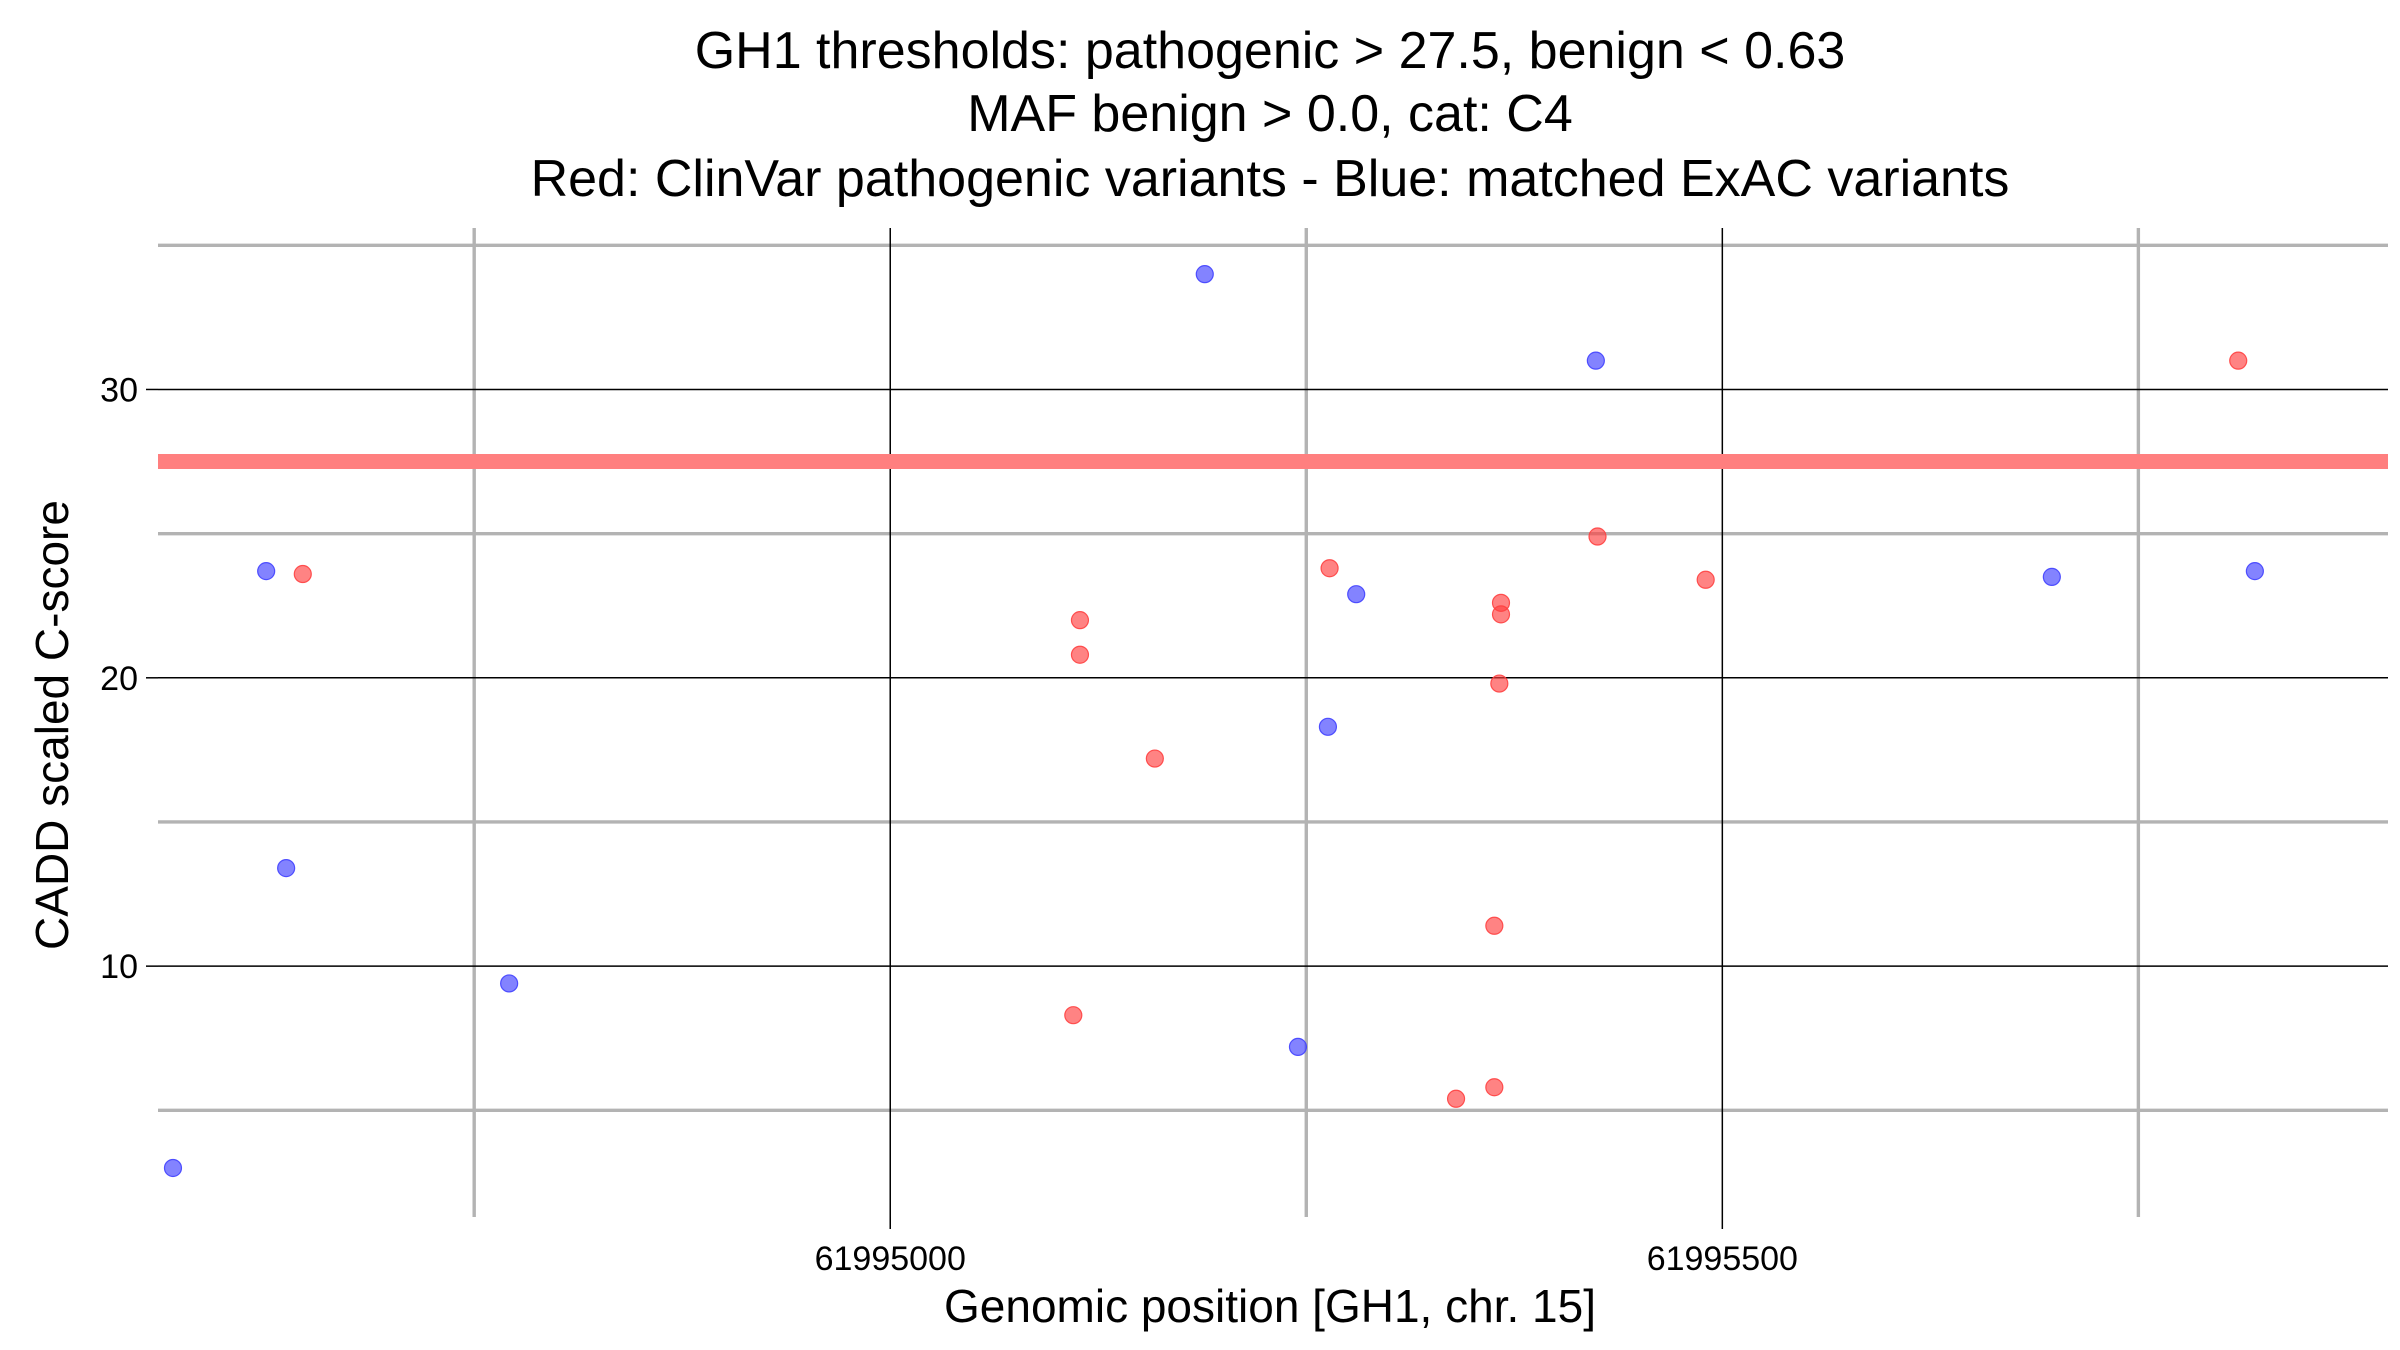  I want to click on x-tick-label: 61995000, so click(890, 1259).